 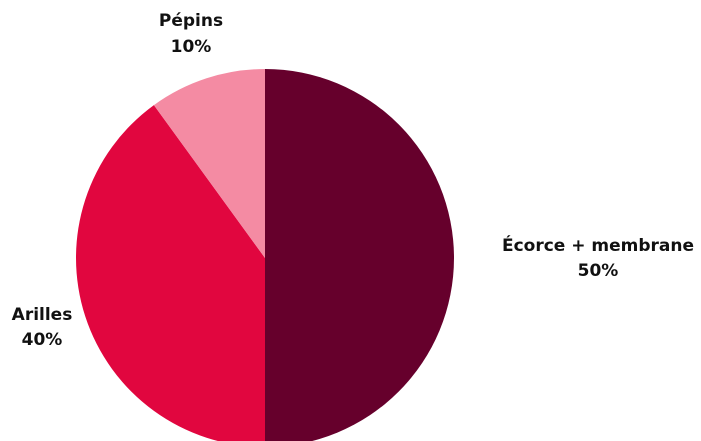 What do you see at coordinates (42, 315) in the screenshot?
I see `slice-label-1: Arilles` at bounding box center [42, 315].